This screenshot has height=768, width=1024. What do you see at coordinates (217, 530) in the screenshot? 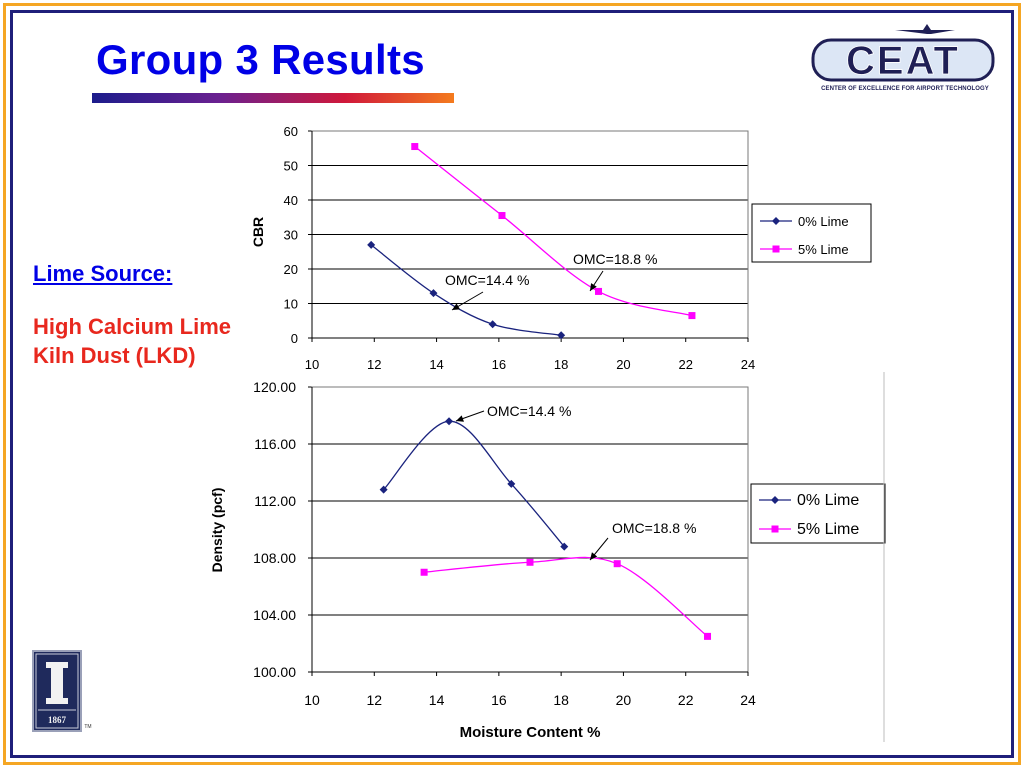
I see `y-axis-label: Density (pcf)` at bounding box center [217, 530].